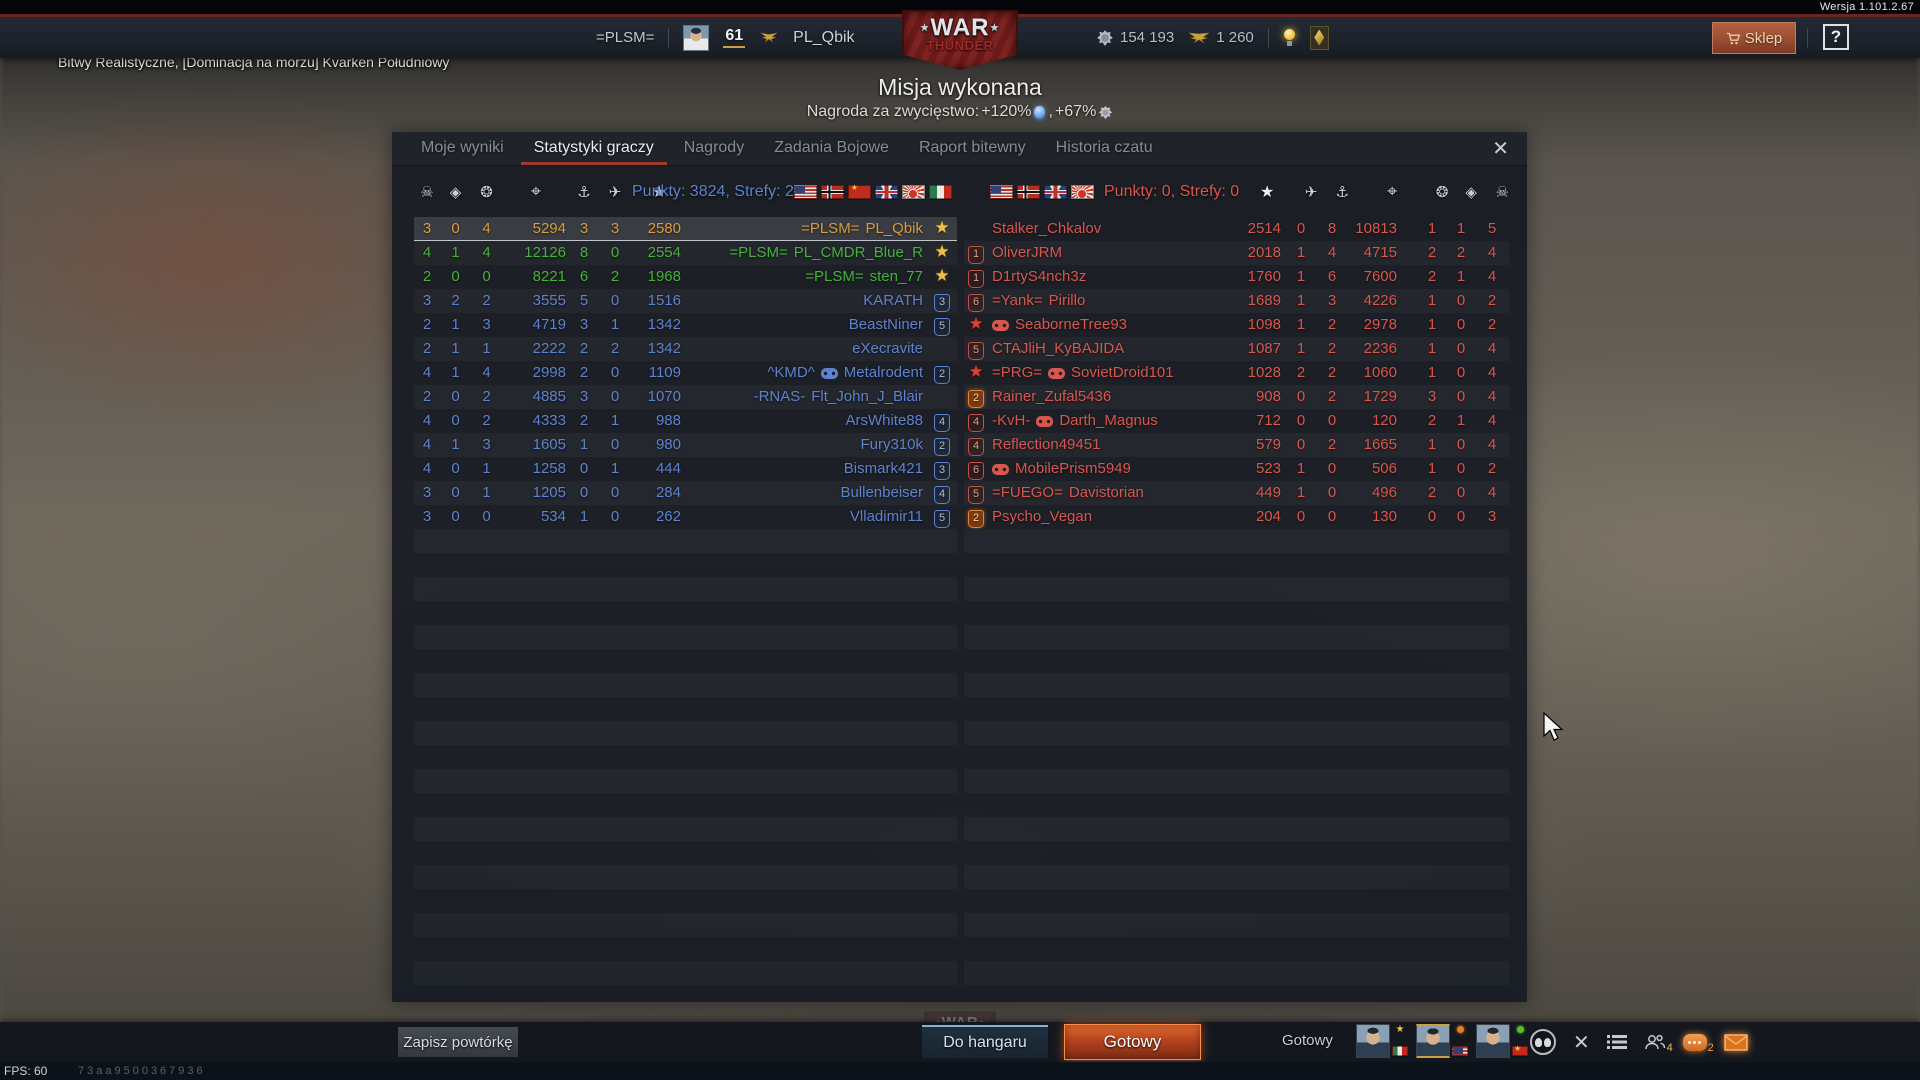  Describe the element at coordinates (455, 191) in the screenshot. I see `assists-column-icon: ◈` at that location.